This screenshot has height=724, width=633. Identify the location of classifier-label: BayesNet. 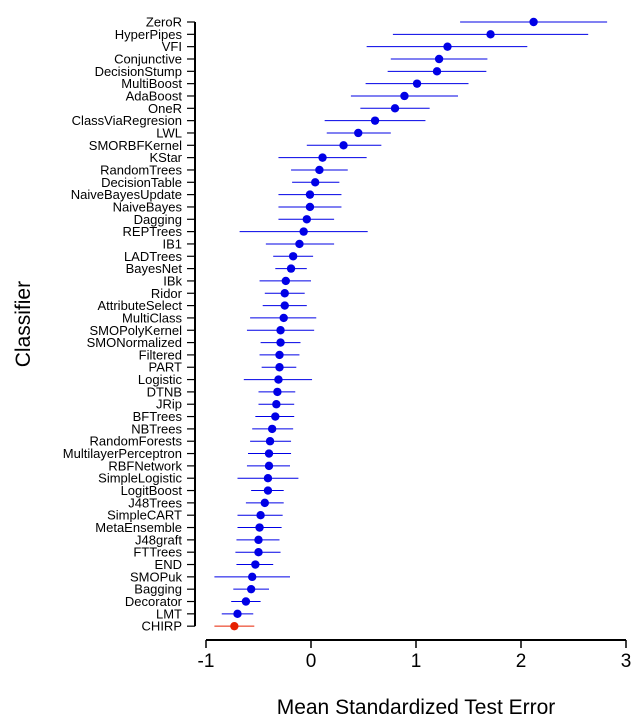
(154, 268).